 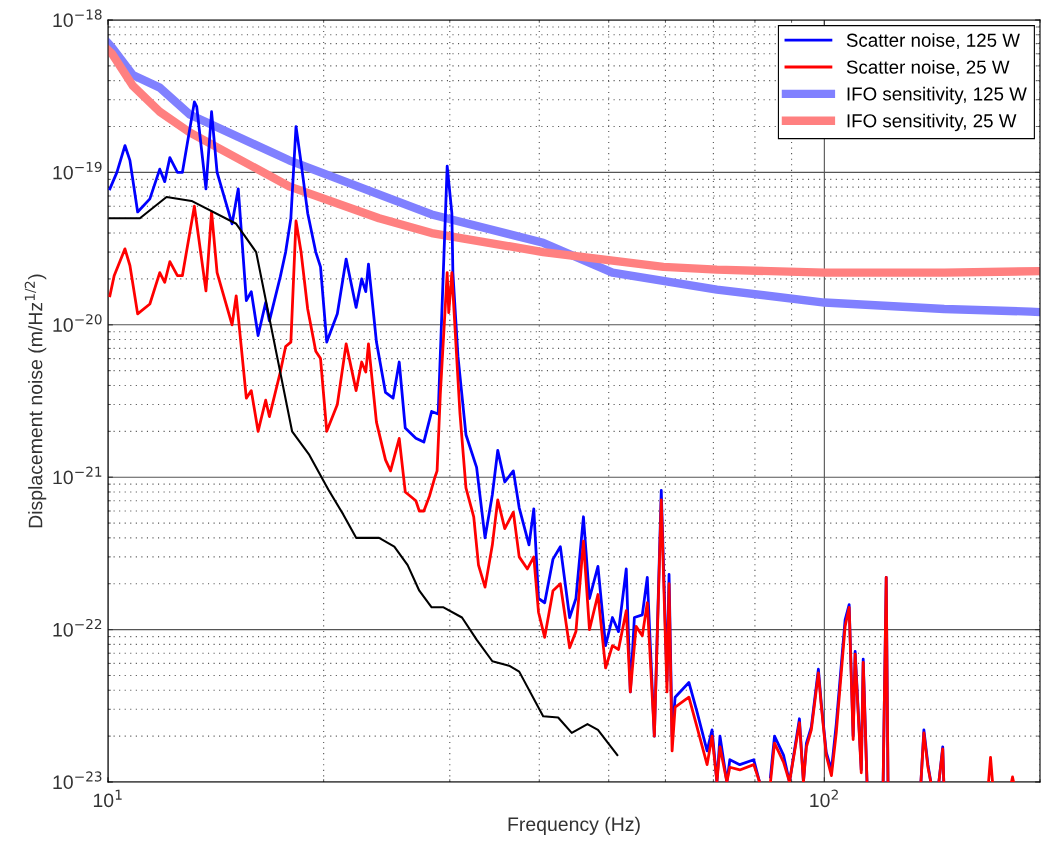 What do you see at coordinates (77, 780) in the screenshot?
I see `y-tick-label: 10$^{−23}$` at bounding box center [77, 780].